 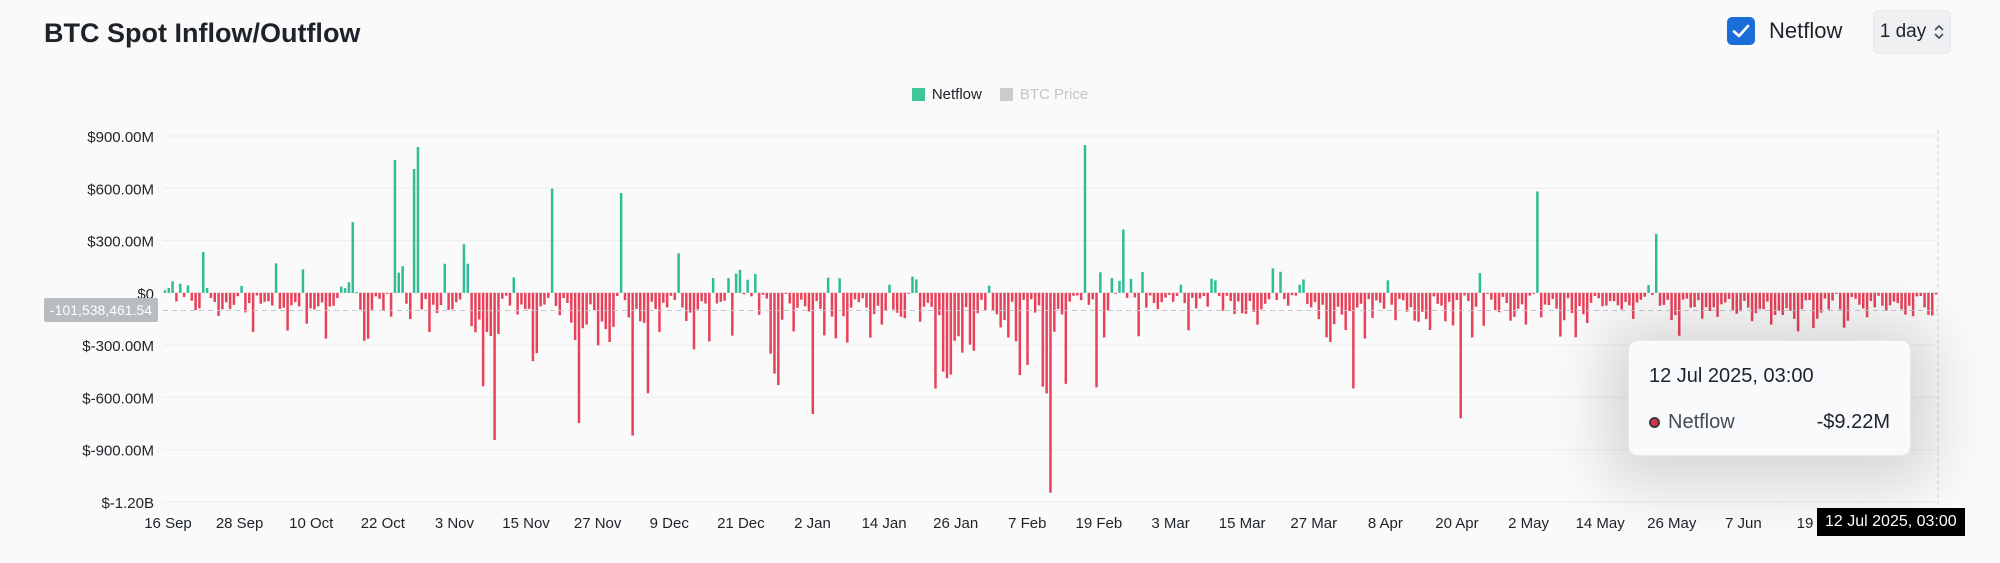 I want to click on netflow-checkbox, so click(x=1741, y=31).